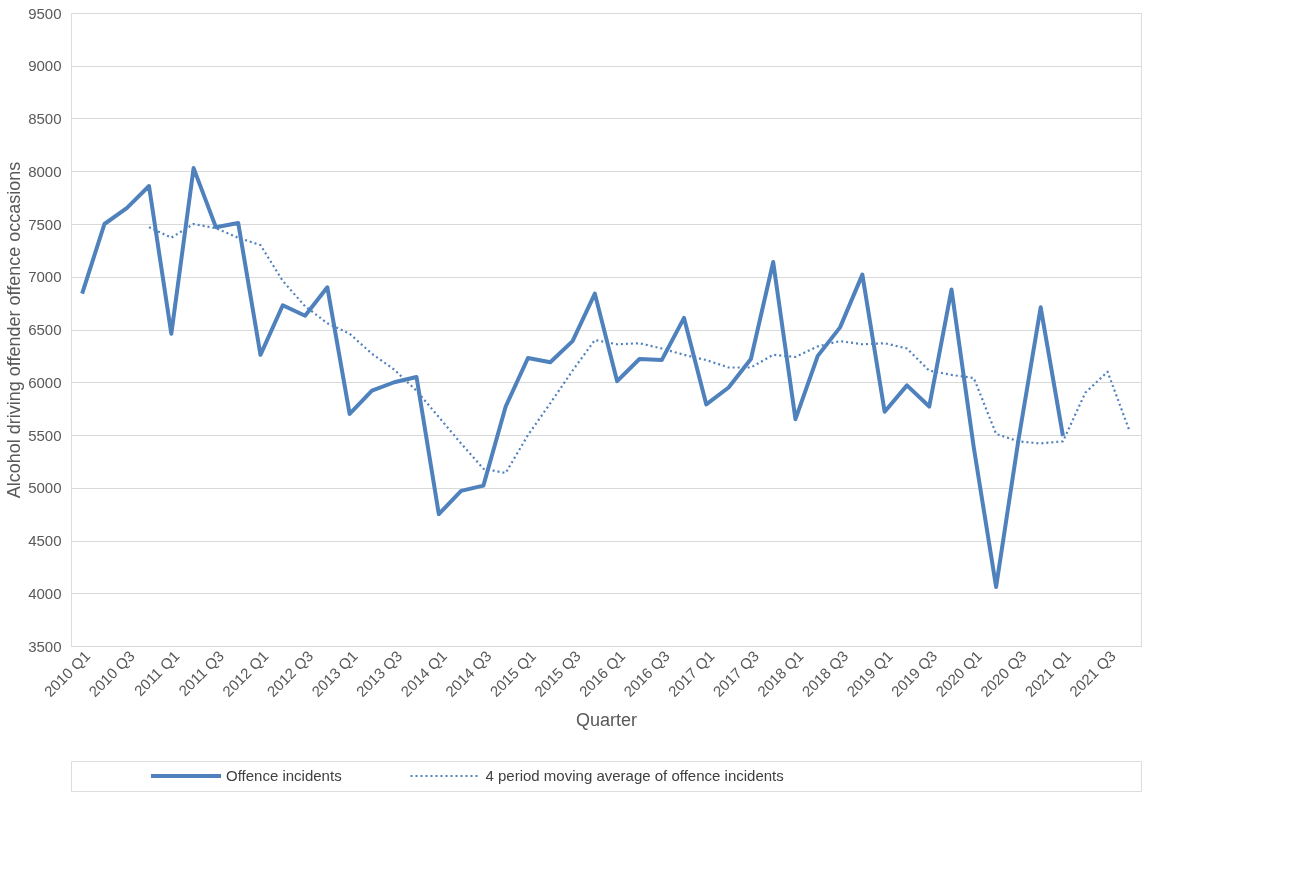 The width and height of the screenshot is (1293, 896). Describe the element at coordinates (45, 224) in the screenshot. I see `y-tick-label: 7500` at that location.